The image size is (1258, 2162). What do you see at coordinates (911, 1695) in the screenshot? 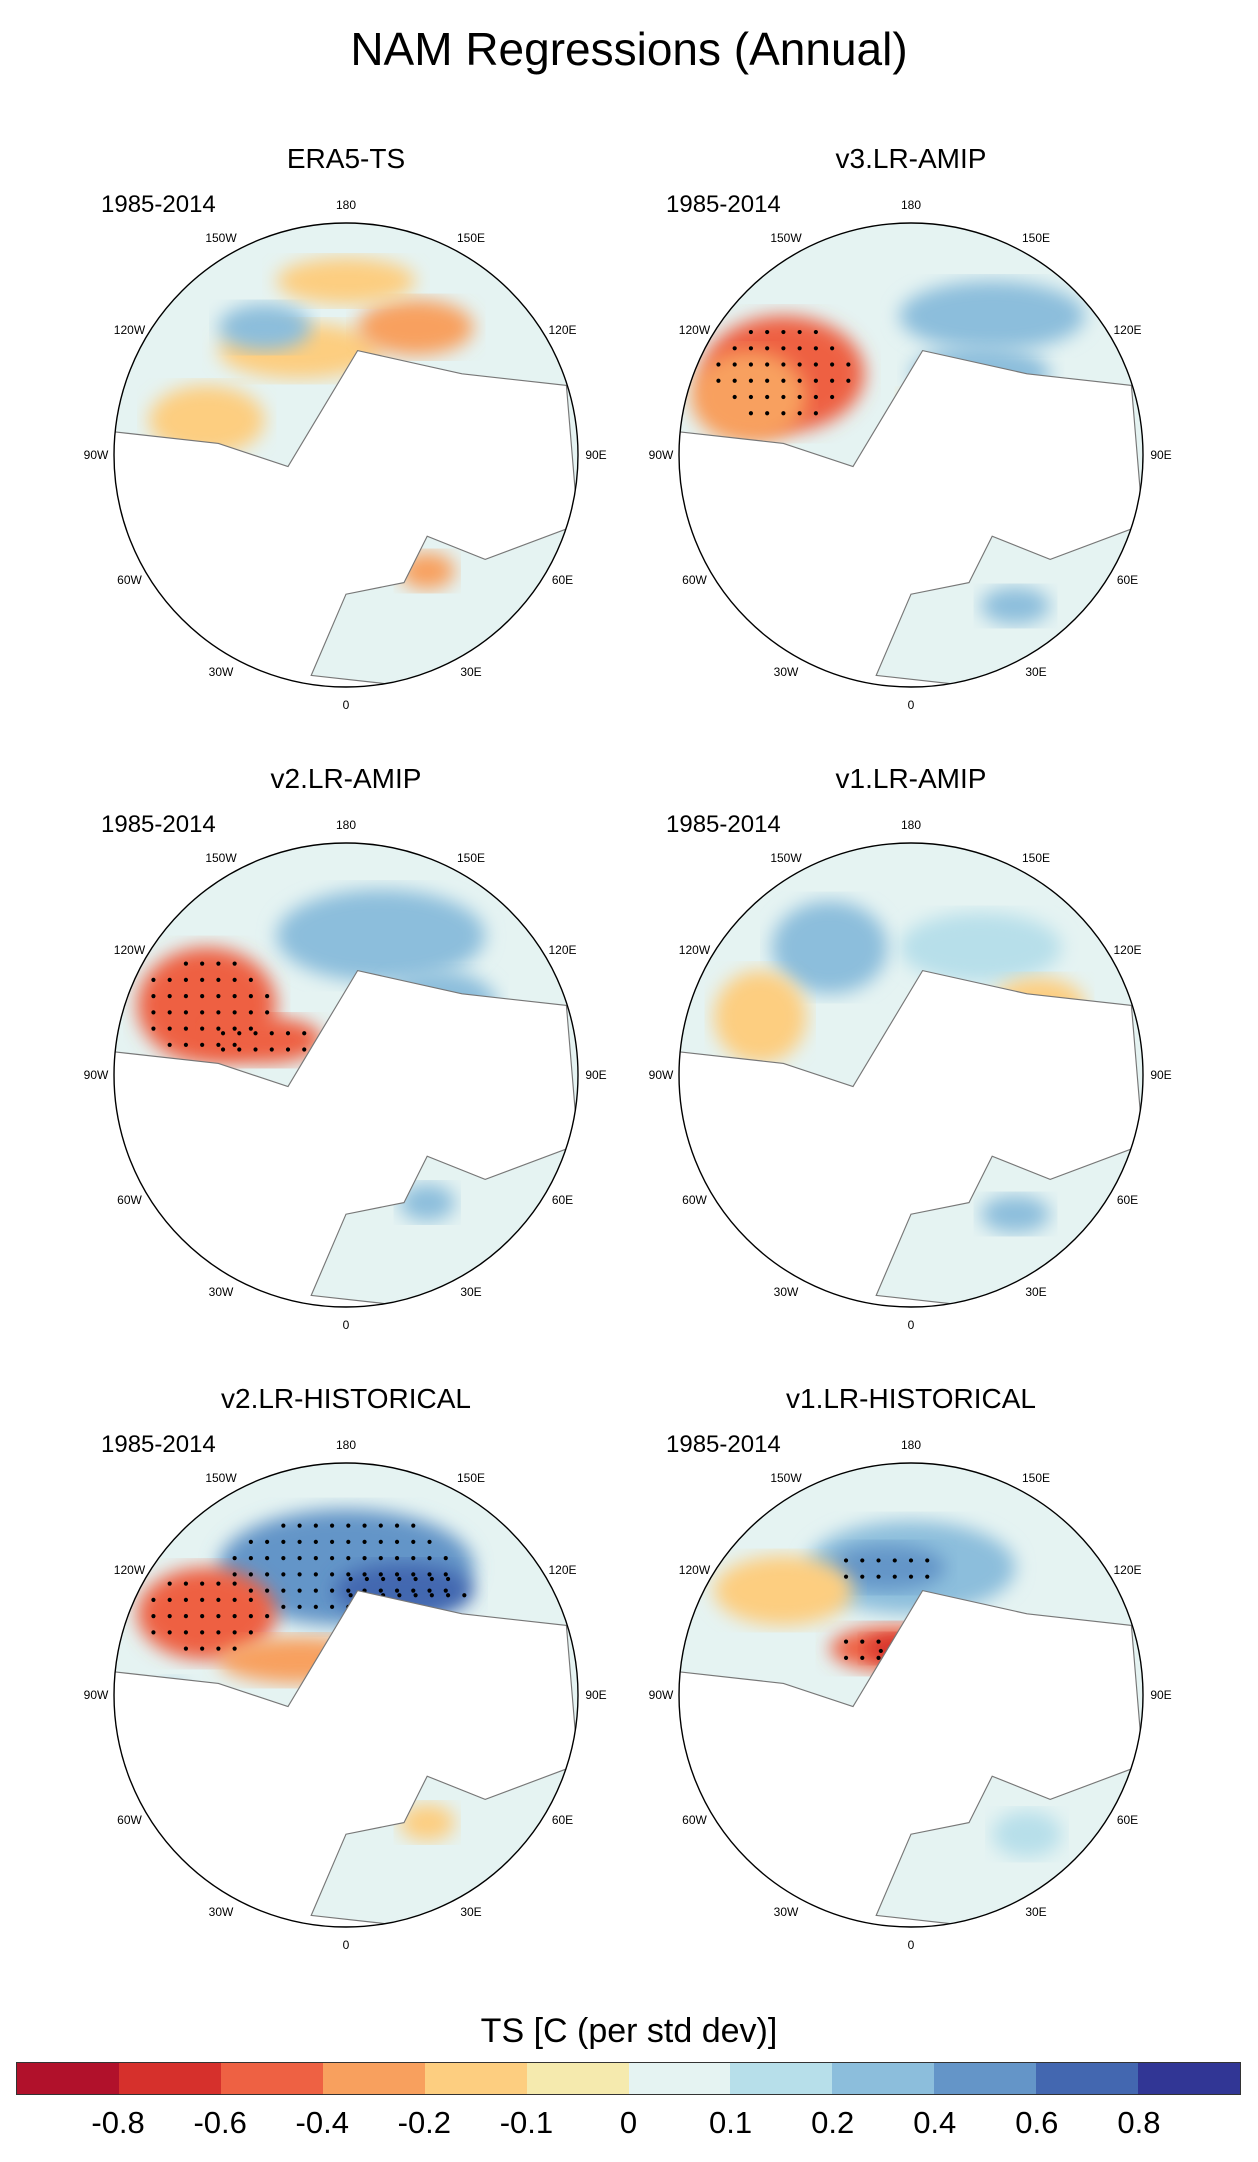
I see `map-border` at bounding box center [911, 1695].